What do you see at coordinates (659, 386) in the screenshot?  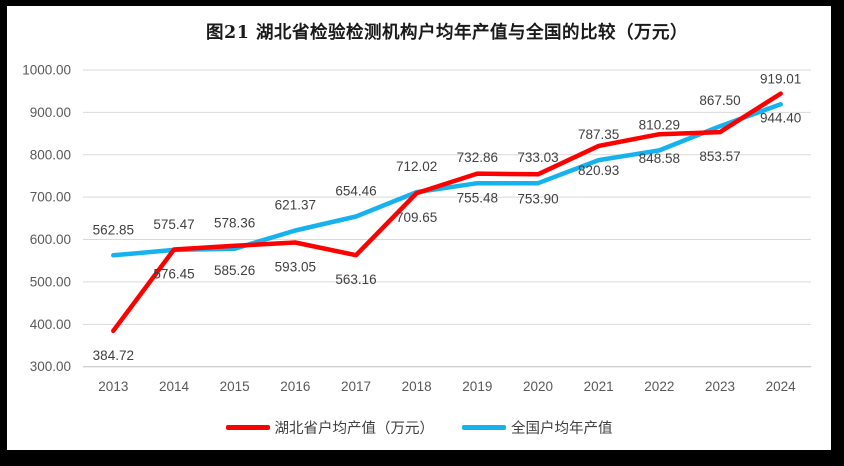 I see `x-tick-label: 2022` at bounding box center [659, 386].